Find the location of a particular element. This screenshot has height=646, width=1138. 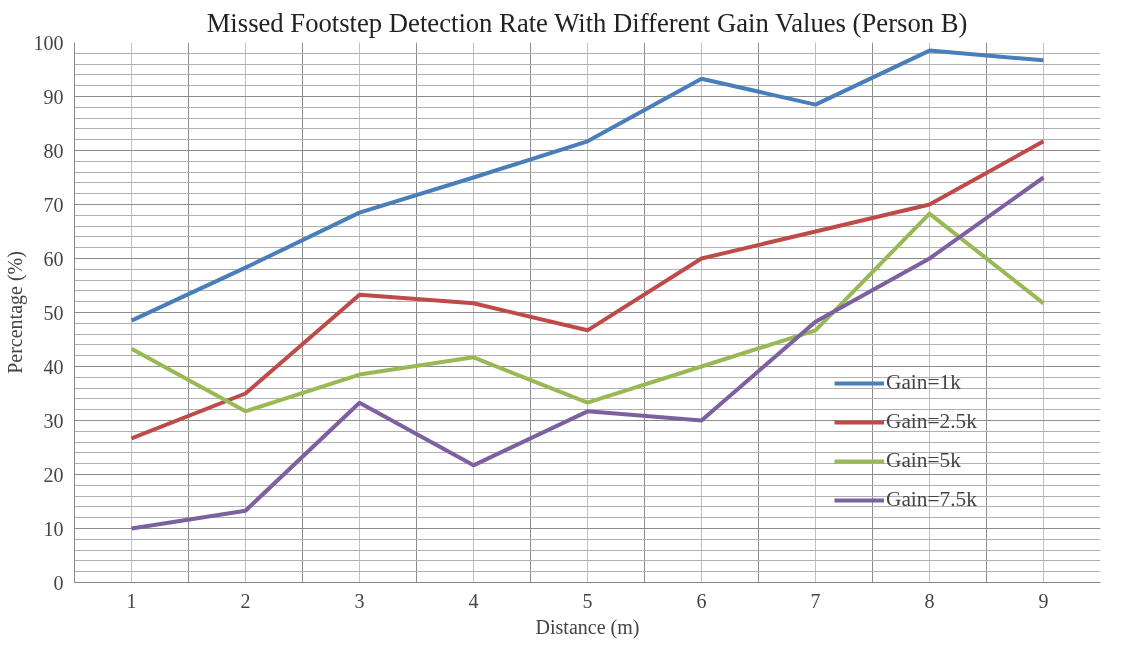

x-tick-label: 4 is located at coordinates (473, 600).